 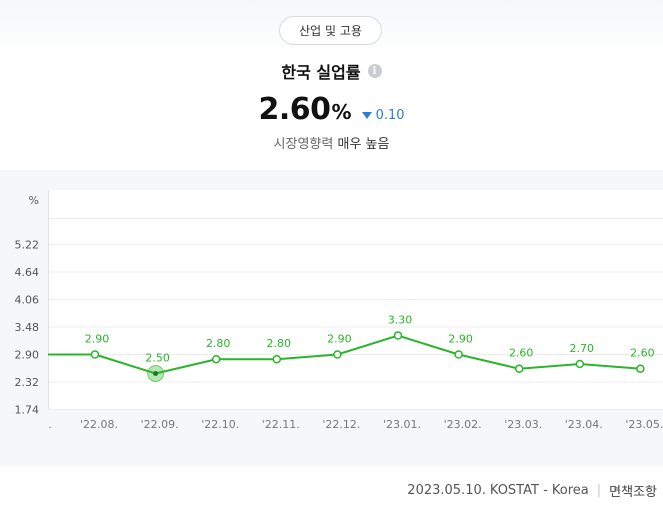 I want to click on y-tick-label: 3.48, so click(x=27, y=327).